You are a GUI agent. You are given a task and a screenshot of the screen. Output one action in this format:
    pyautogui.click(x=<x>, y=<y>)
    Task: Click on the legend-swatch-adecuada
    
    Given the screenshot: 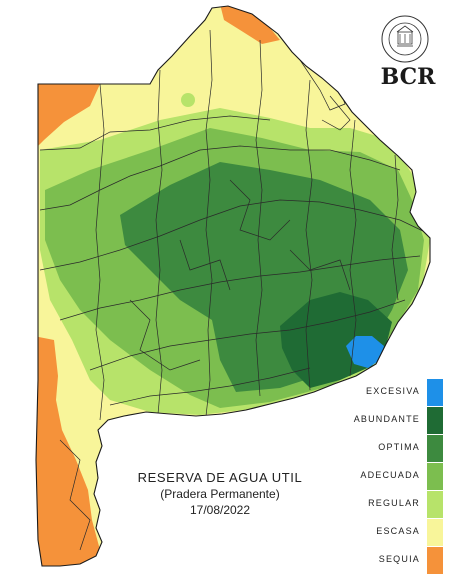 What is the action you would take?
    pyautogui.click(x=435, y=476)
    